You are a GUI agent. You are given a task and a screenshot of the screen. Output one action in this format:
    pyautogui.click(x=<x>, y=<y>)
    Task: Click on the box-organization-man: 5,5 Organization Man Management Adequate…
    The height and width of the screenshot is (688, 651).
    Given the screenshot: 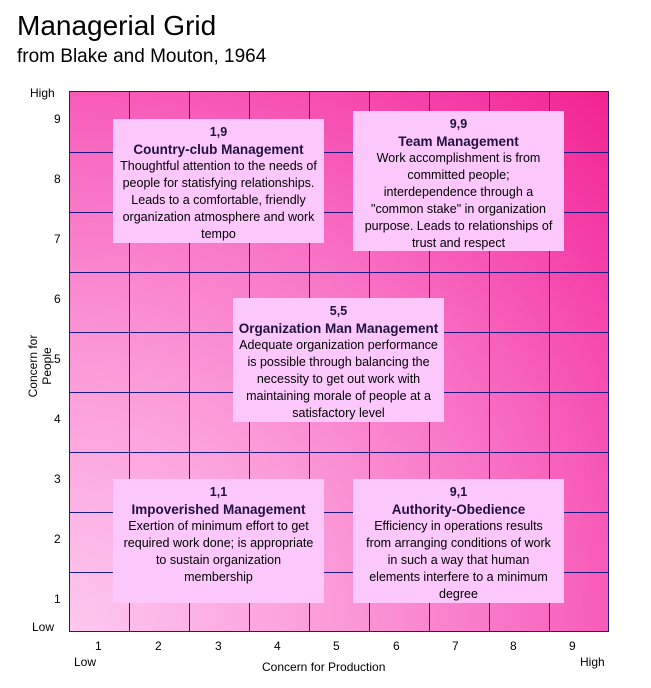 What is the action you would take?
    pyautogui.click(x=338, y=360)
    